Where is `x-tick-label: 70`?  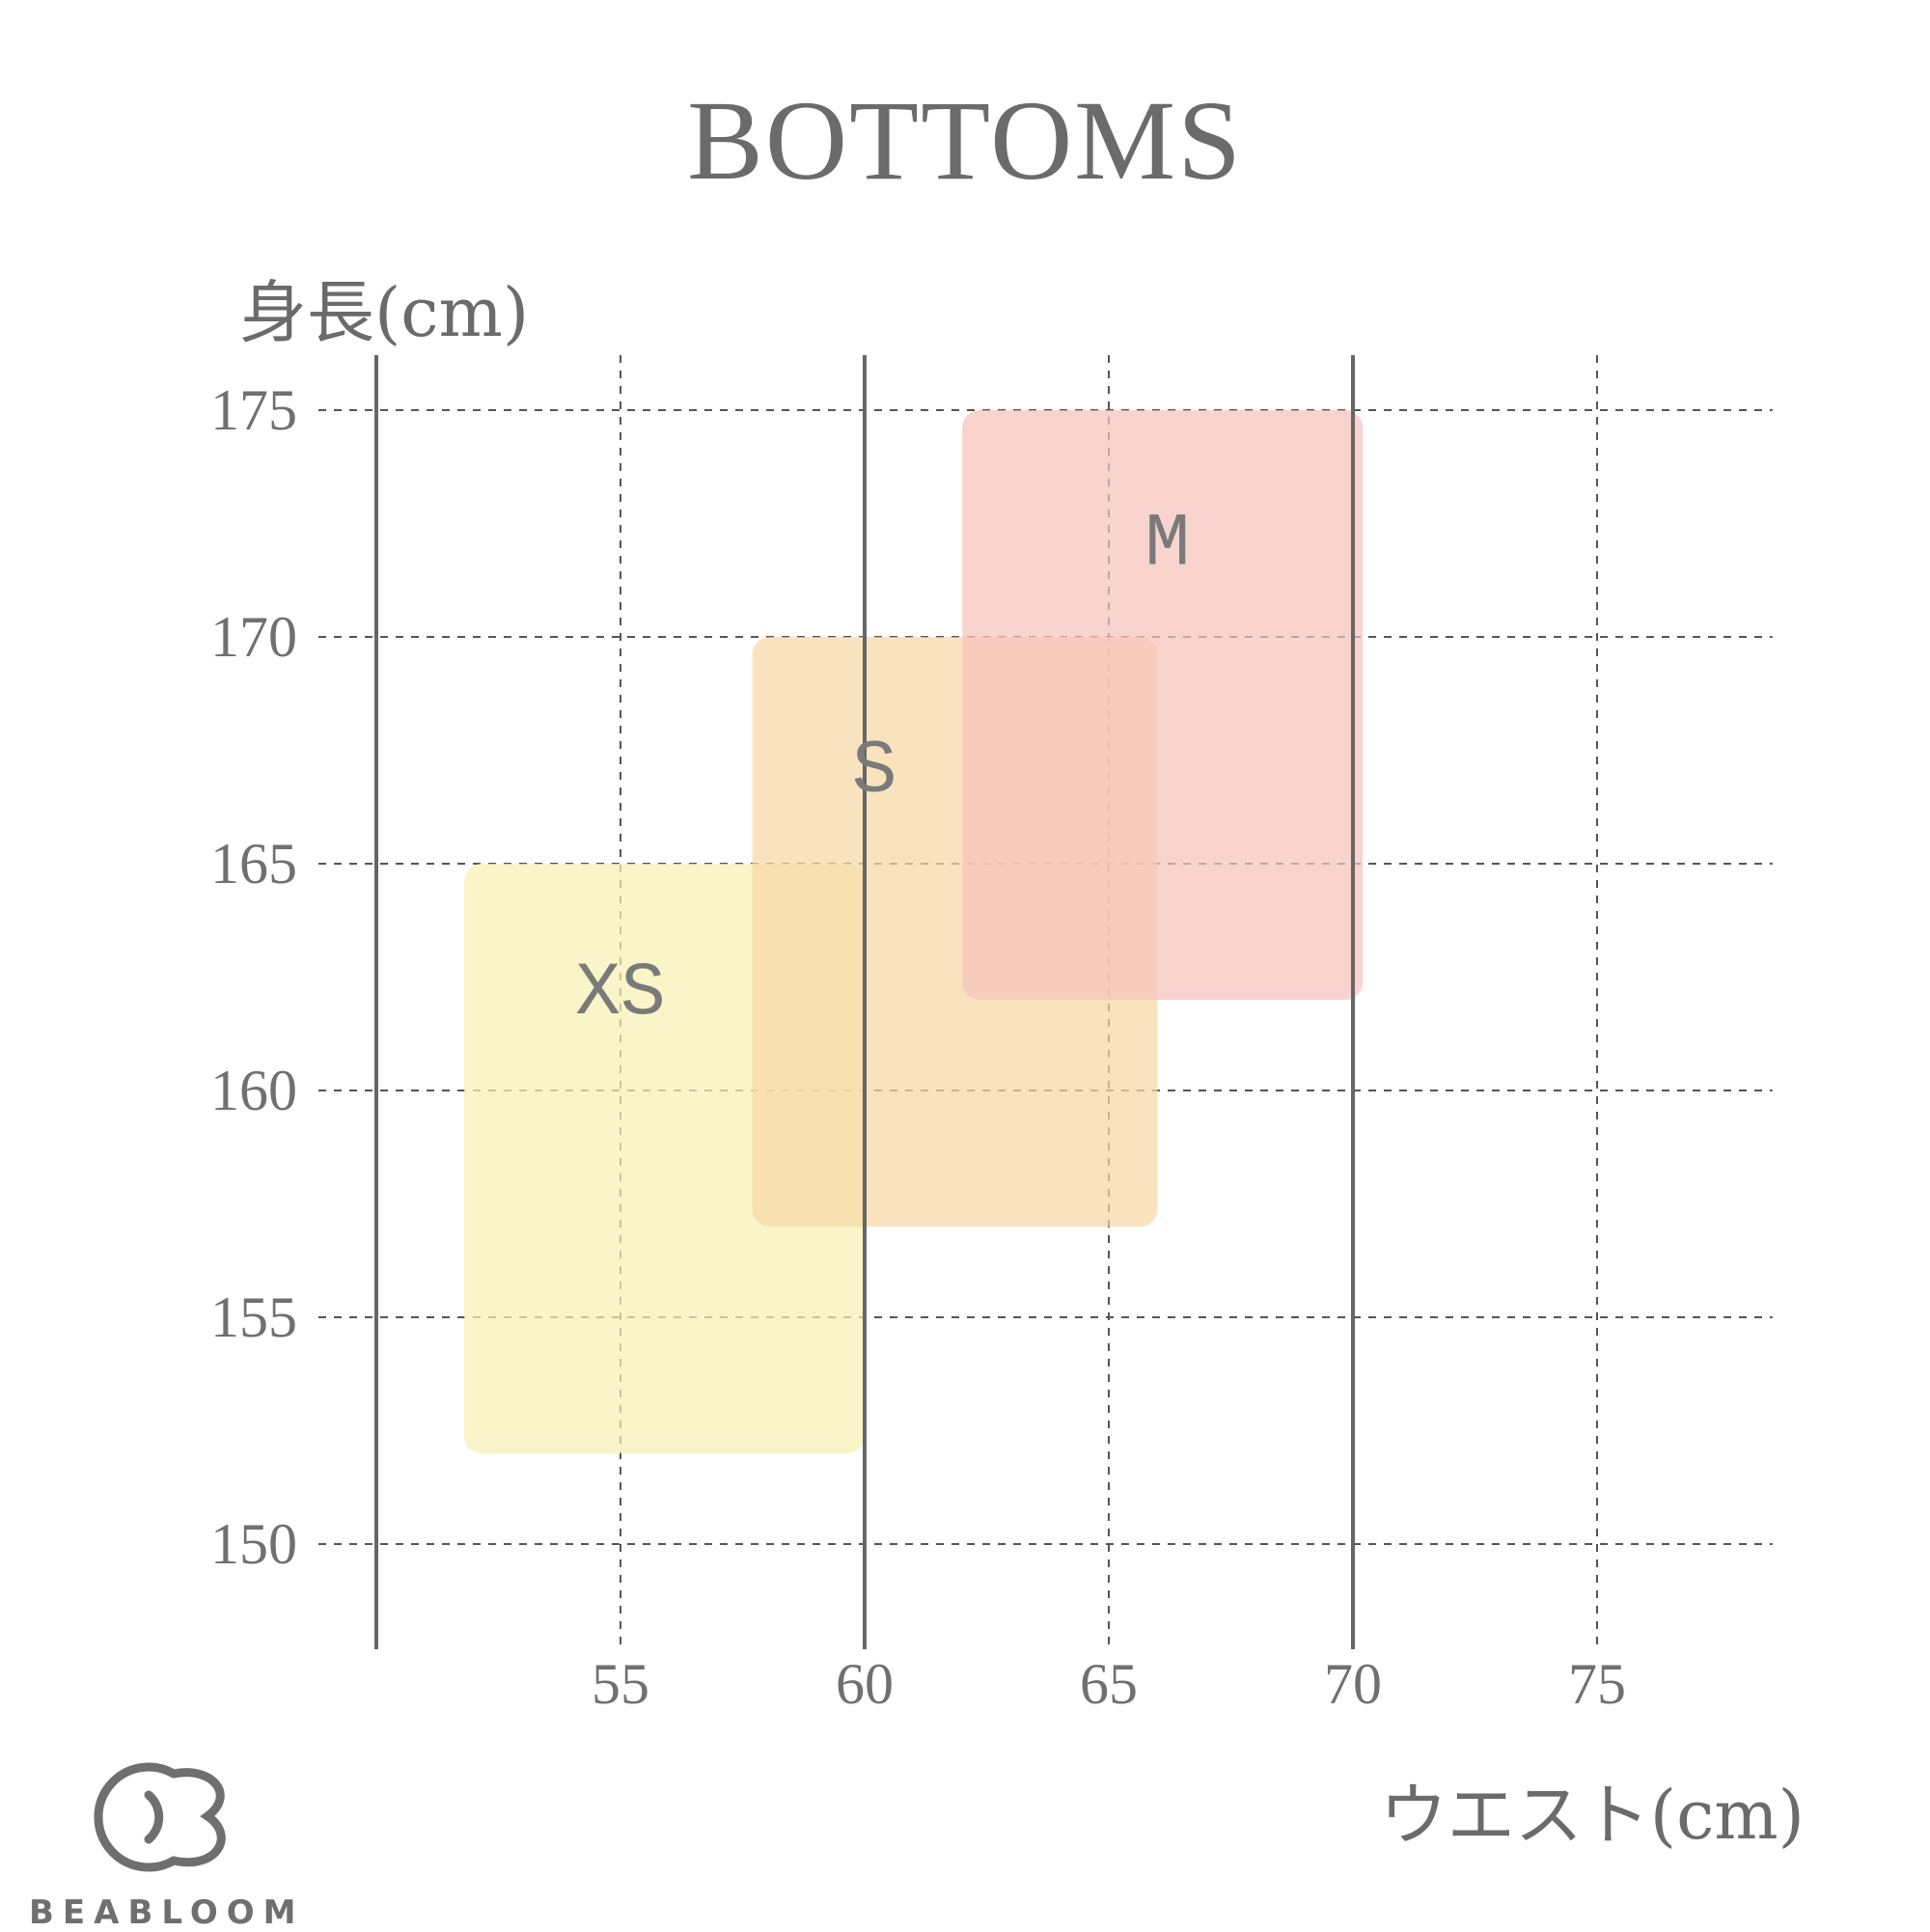
x-tick-label: 70 is located at coordinates (1353, 1684).